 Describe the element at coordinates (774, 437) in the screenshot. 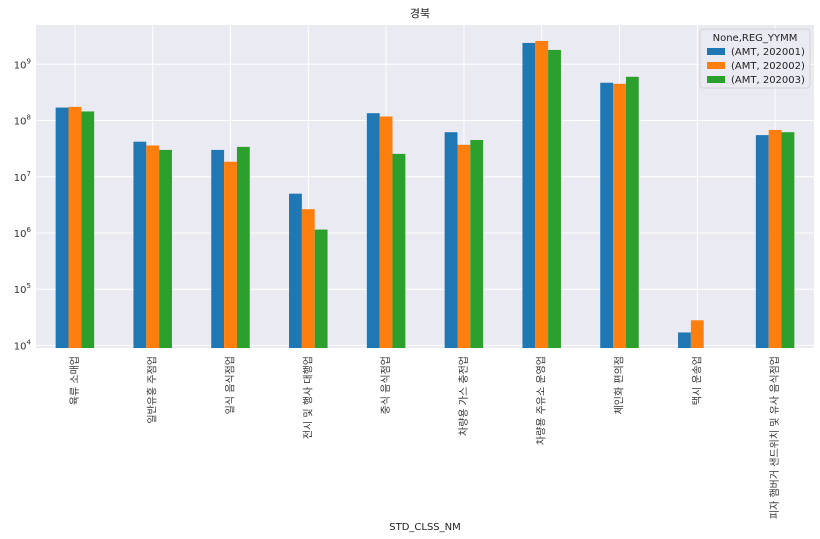

I see `x-tick-label: 피자 햄버거 샌드위치 및 유사 음식점업` at that location.